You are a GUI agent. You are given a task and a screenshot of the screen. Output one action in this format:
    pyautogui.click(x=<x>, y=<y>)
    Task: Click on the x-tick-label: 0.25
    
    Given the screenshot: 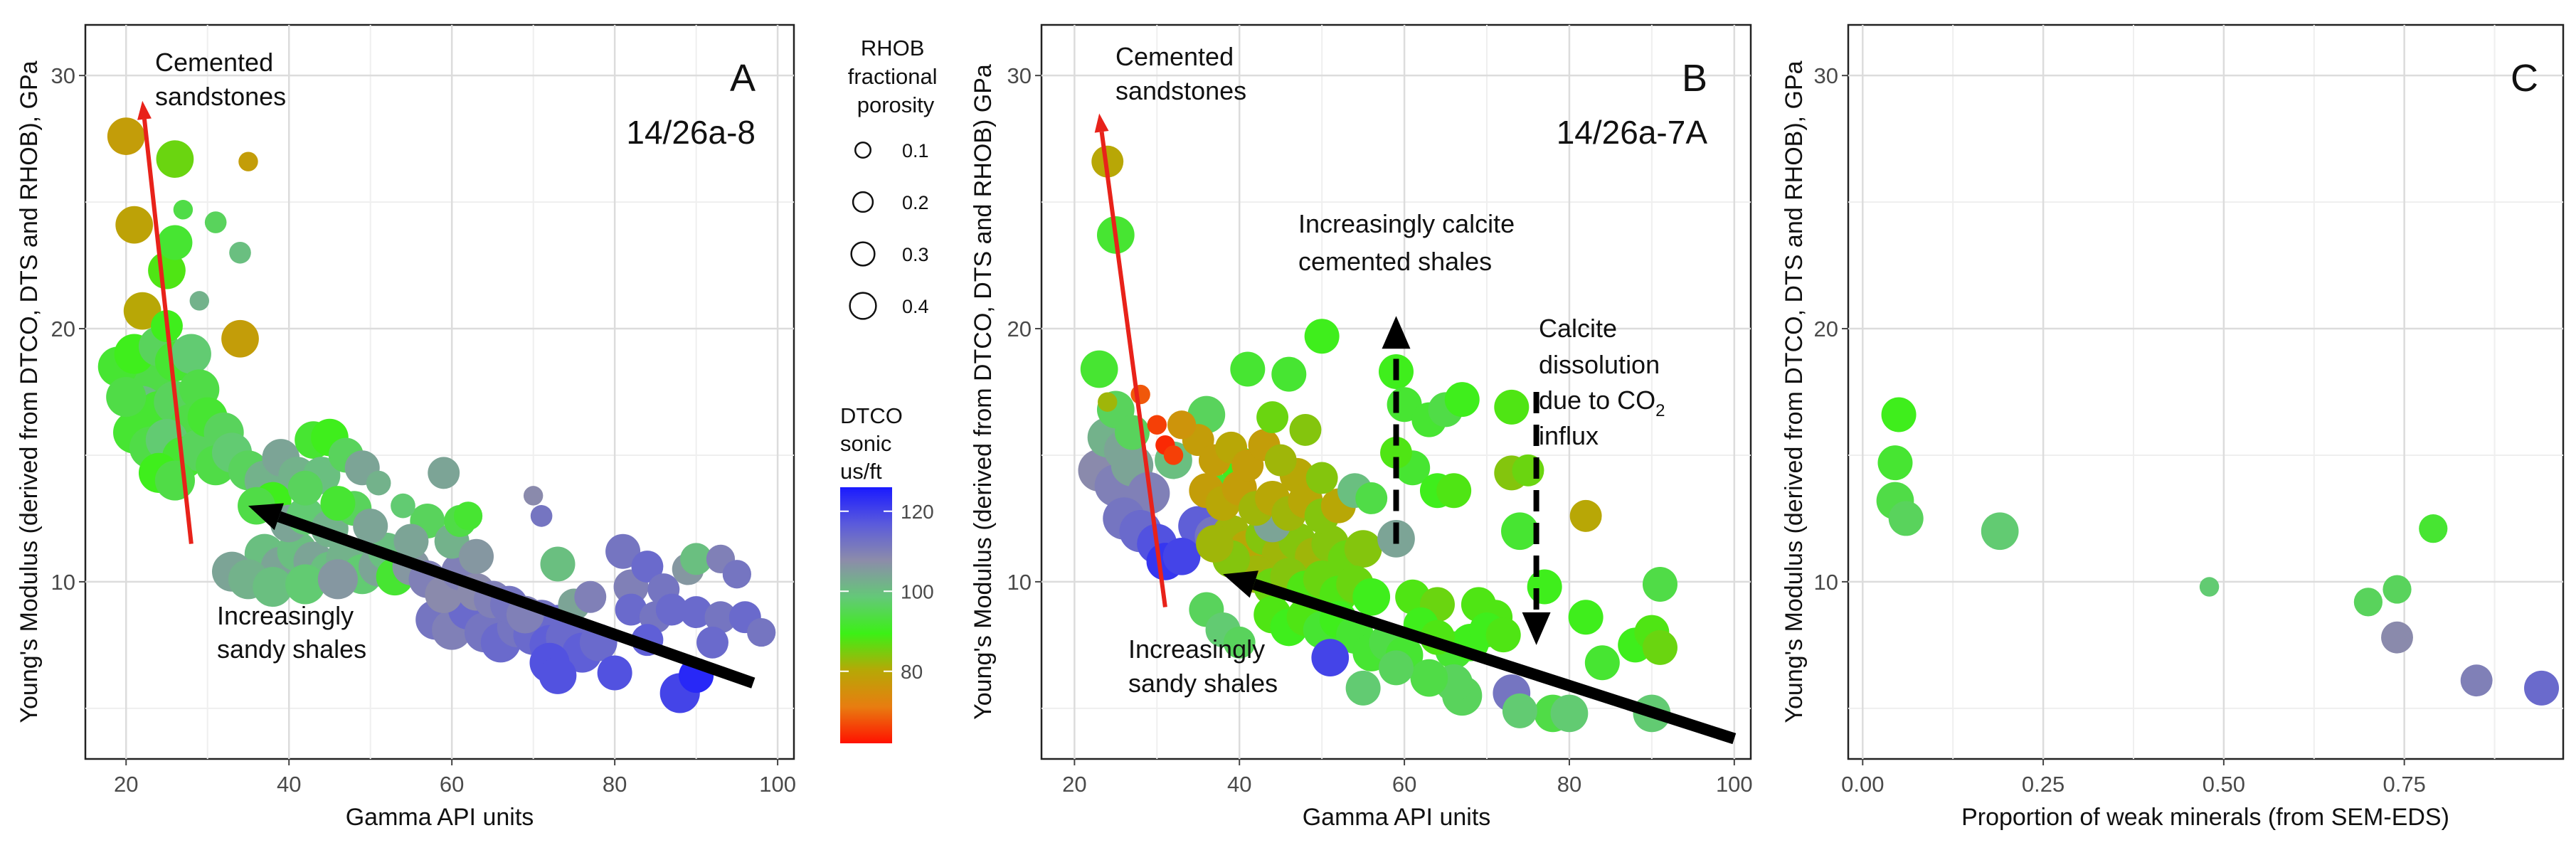 What is the action you would take?
    pyautogui.click(x=2043, y=784)
    